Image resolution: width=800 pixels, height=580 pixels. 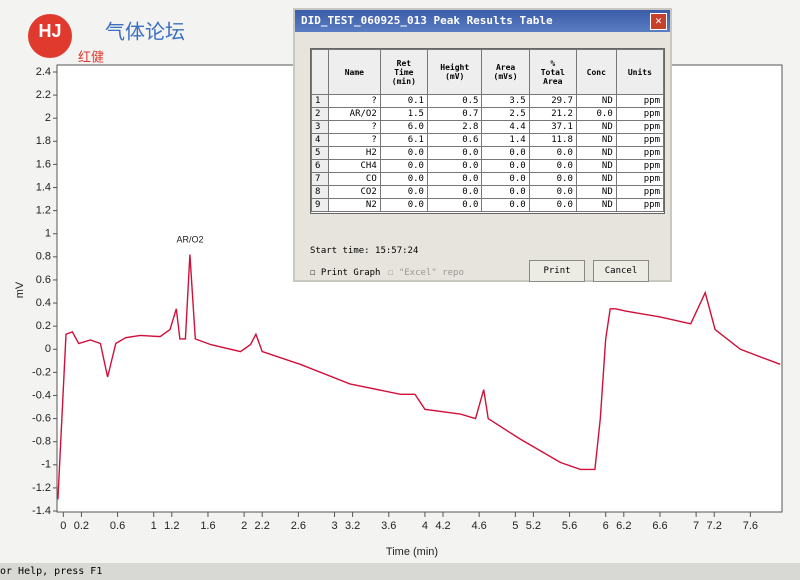 What do you see at coordinates (552, 101) in the screenshot?
I see `cell: 29.7` at bounding box center [552, 101].